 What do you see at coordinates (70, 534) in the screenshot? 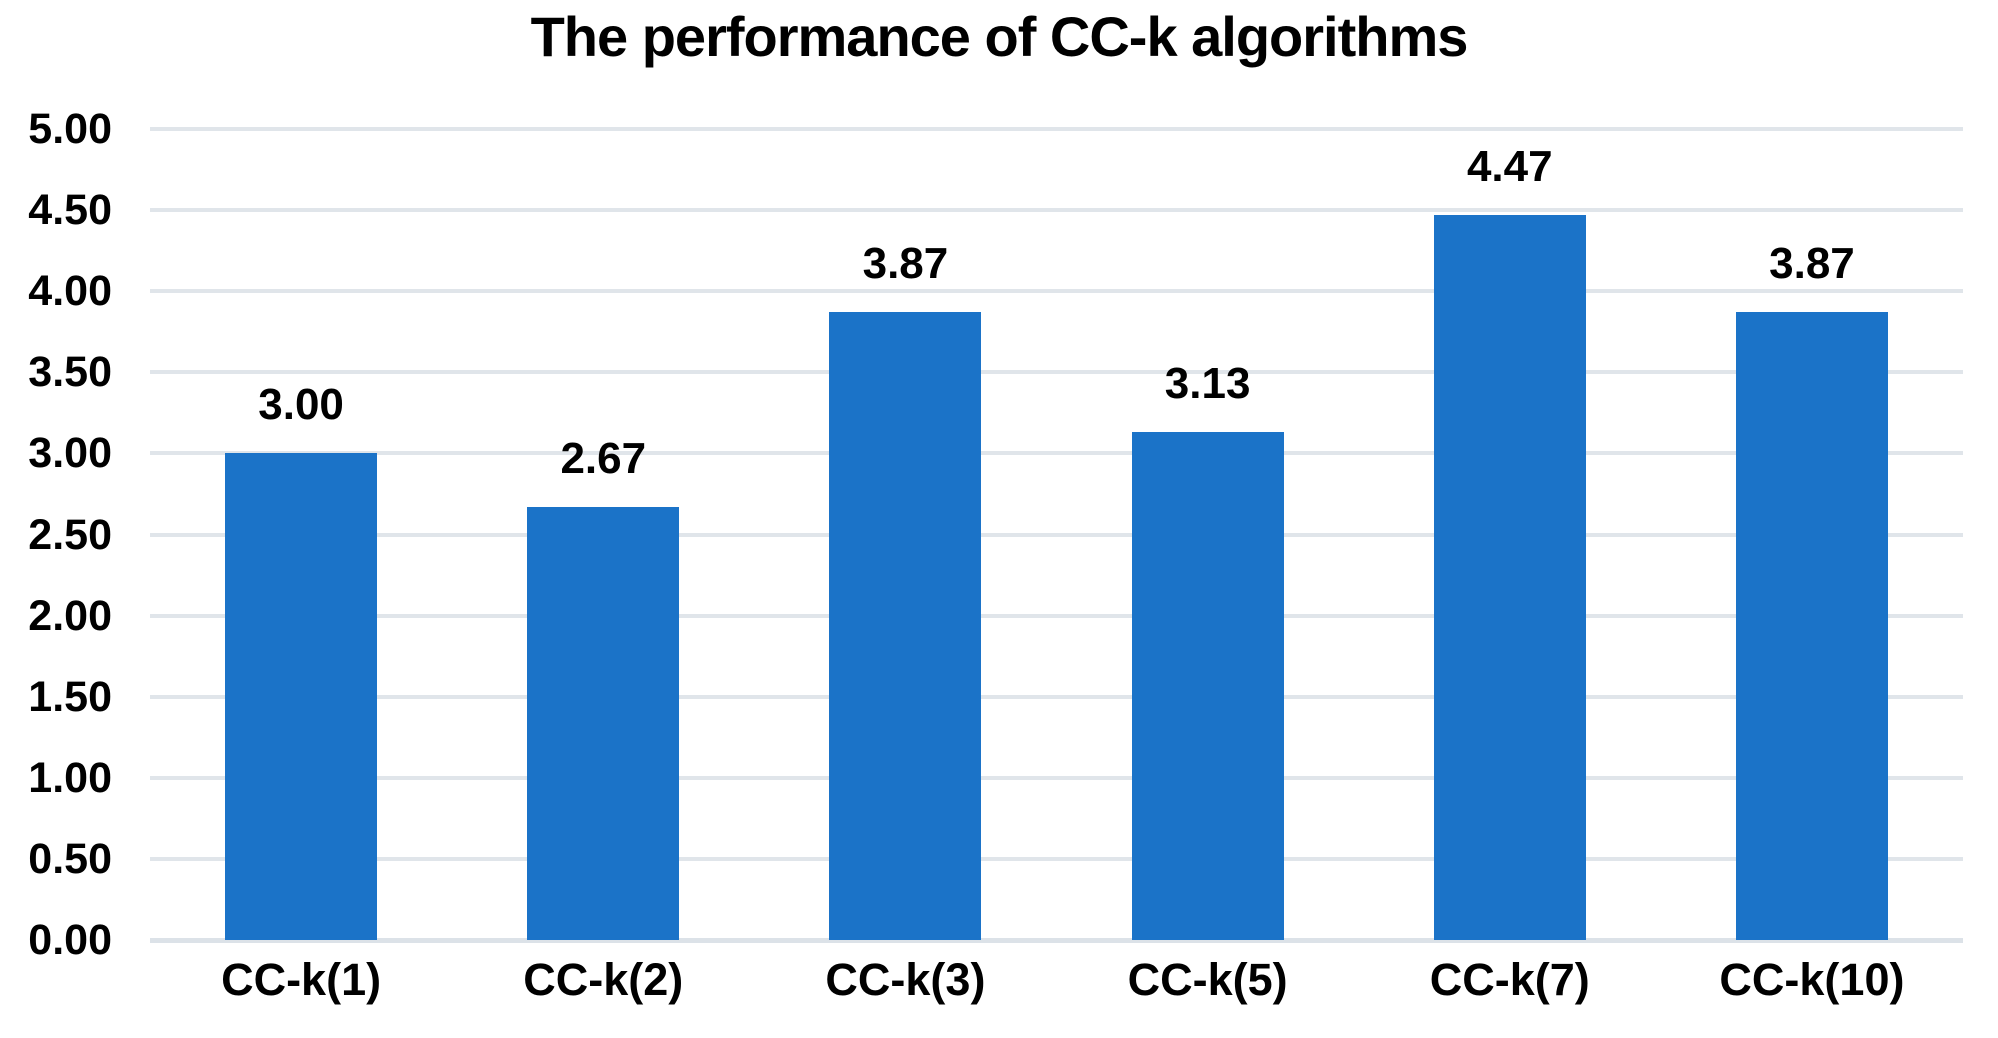
I see `y-tick-label: 2.50` at bounding box center [70, 534].